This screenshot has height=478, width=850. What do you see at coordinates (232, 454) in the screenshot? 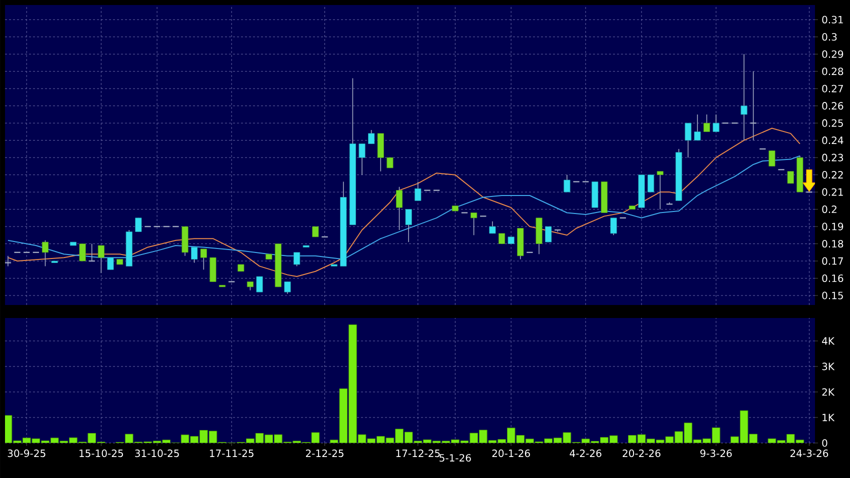
I see `x-tick-label: 17-11-25` at bounding box center [232, 454].